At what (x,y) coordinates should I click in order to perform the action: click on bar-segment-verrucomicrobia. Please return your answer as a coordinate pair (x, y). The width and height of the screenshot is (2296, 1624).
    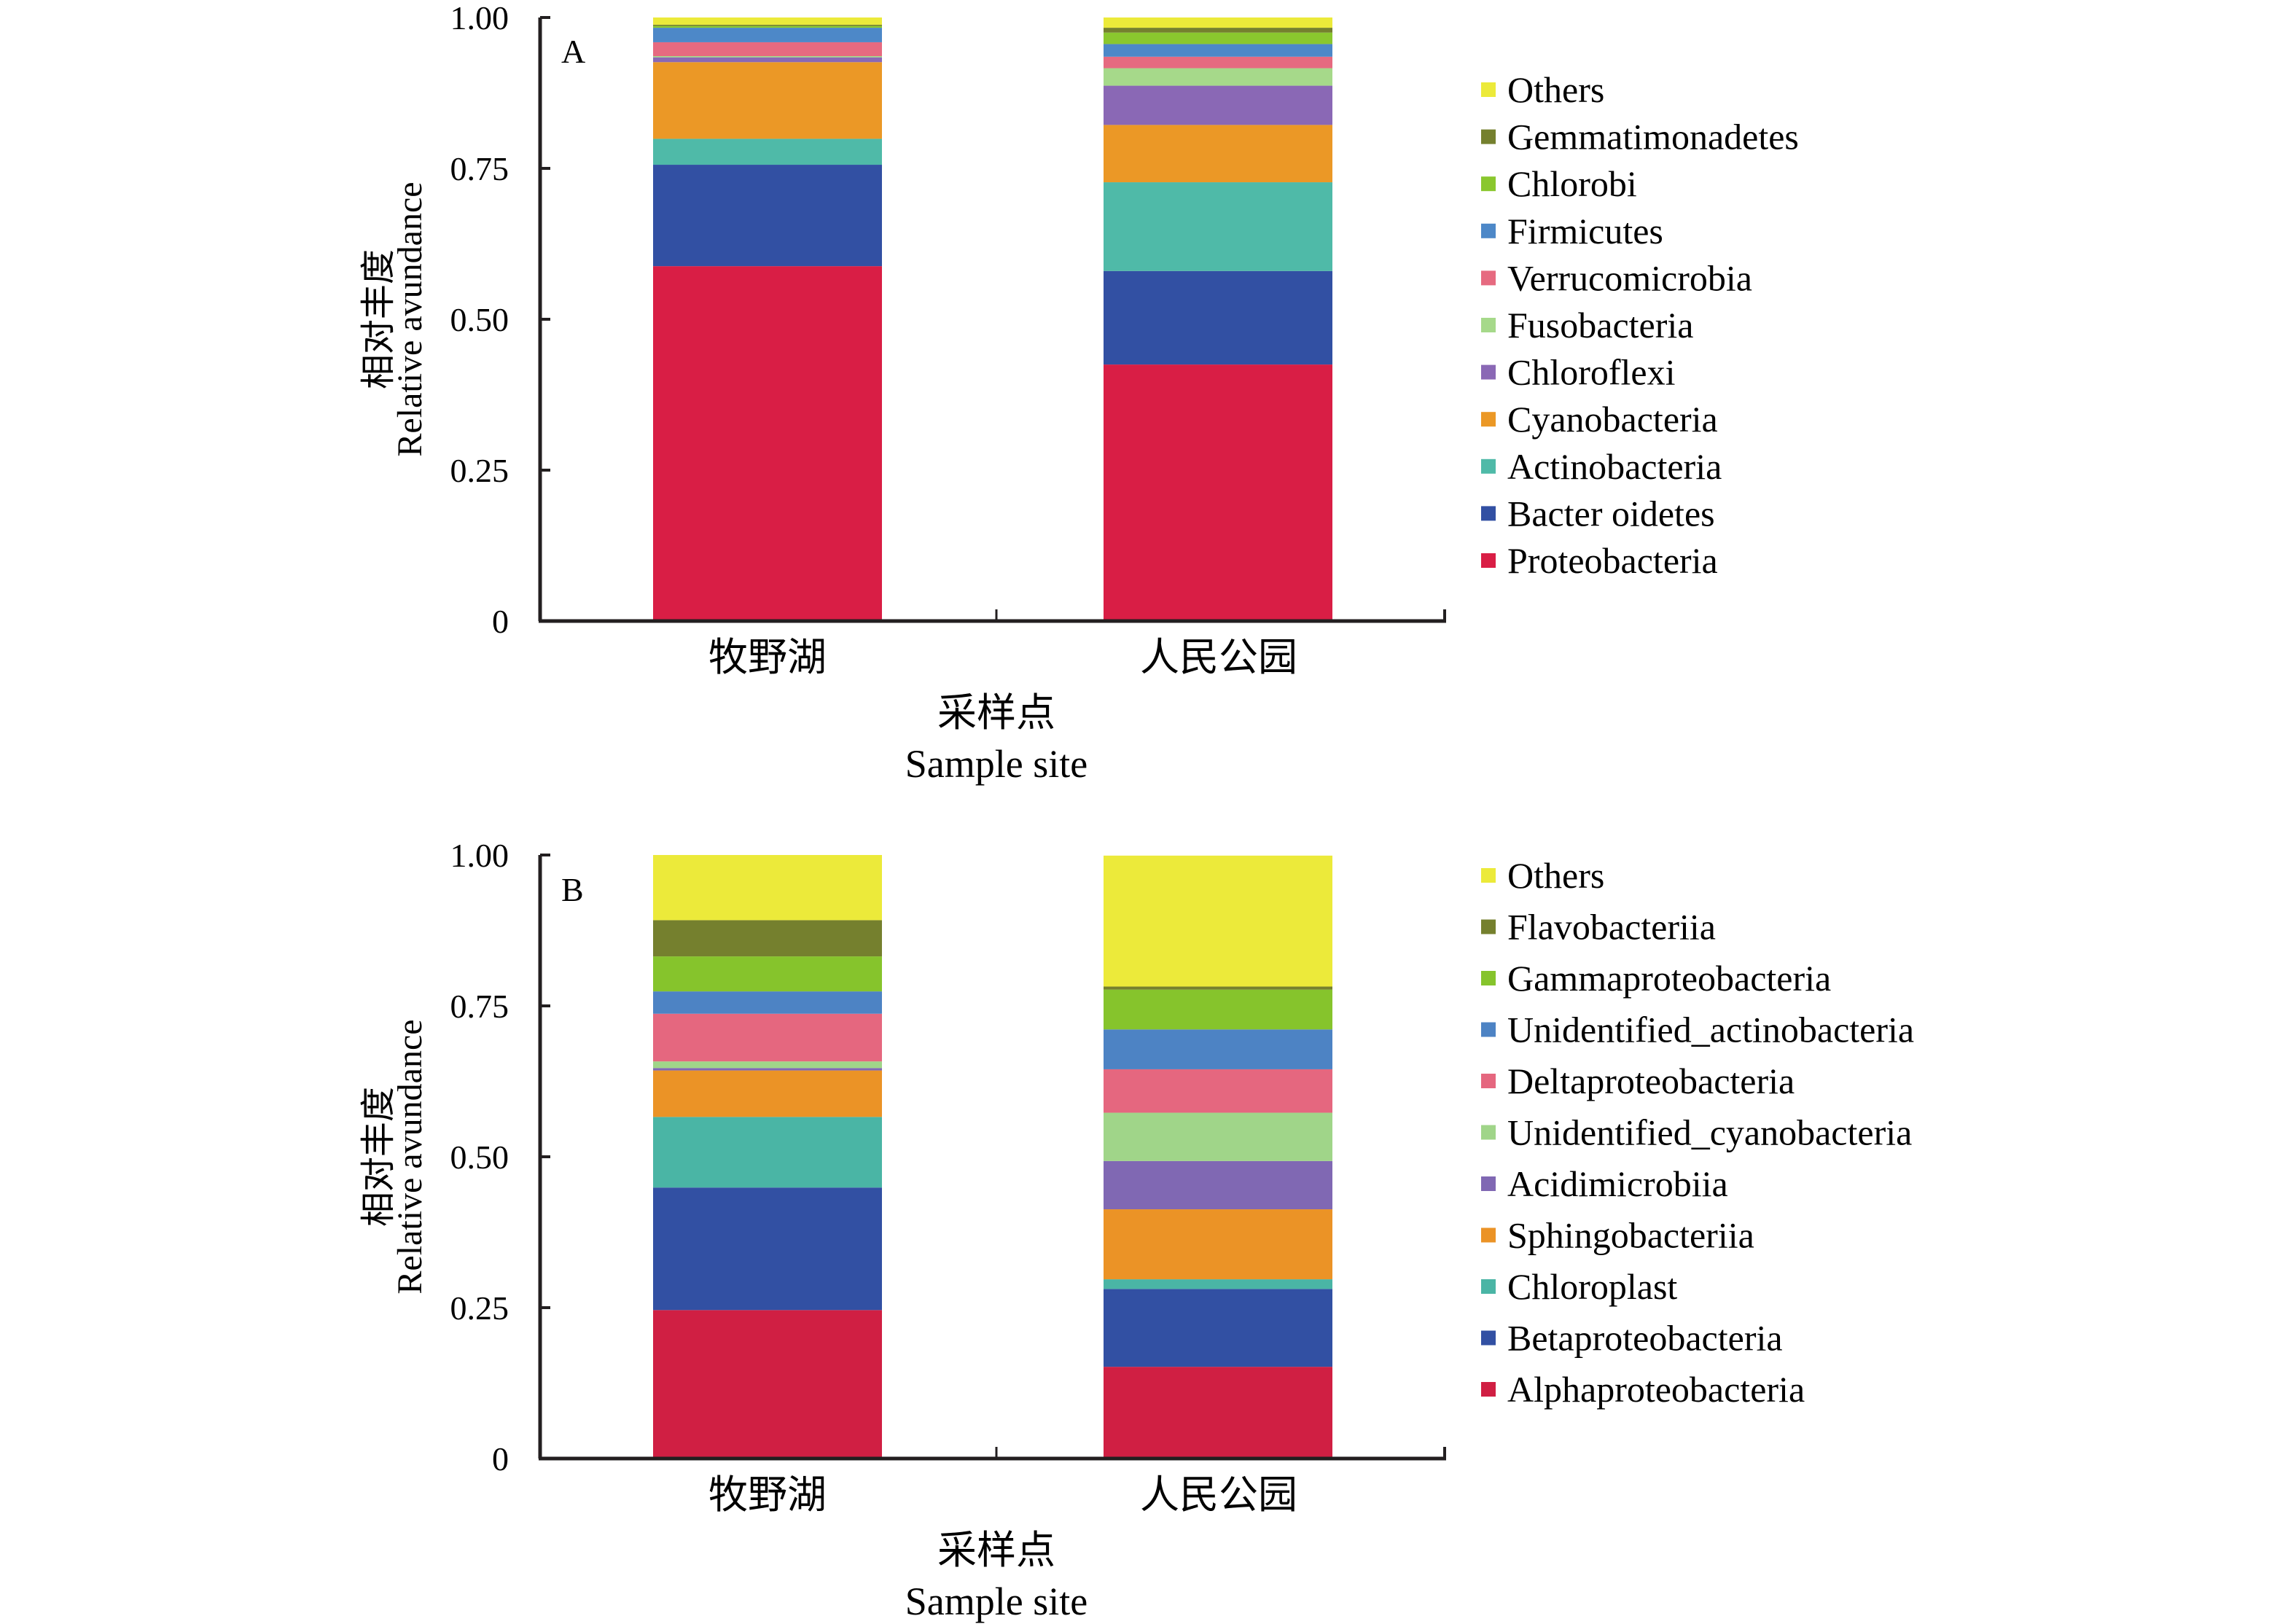
    Looking at the image, I should click on (768, 49).